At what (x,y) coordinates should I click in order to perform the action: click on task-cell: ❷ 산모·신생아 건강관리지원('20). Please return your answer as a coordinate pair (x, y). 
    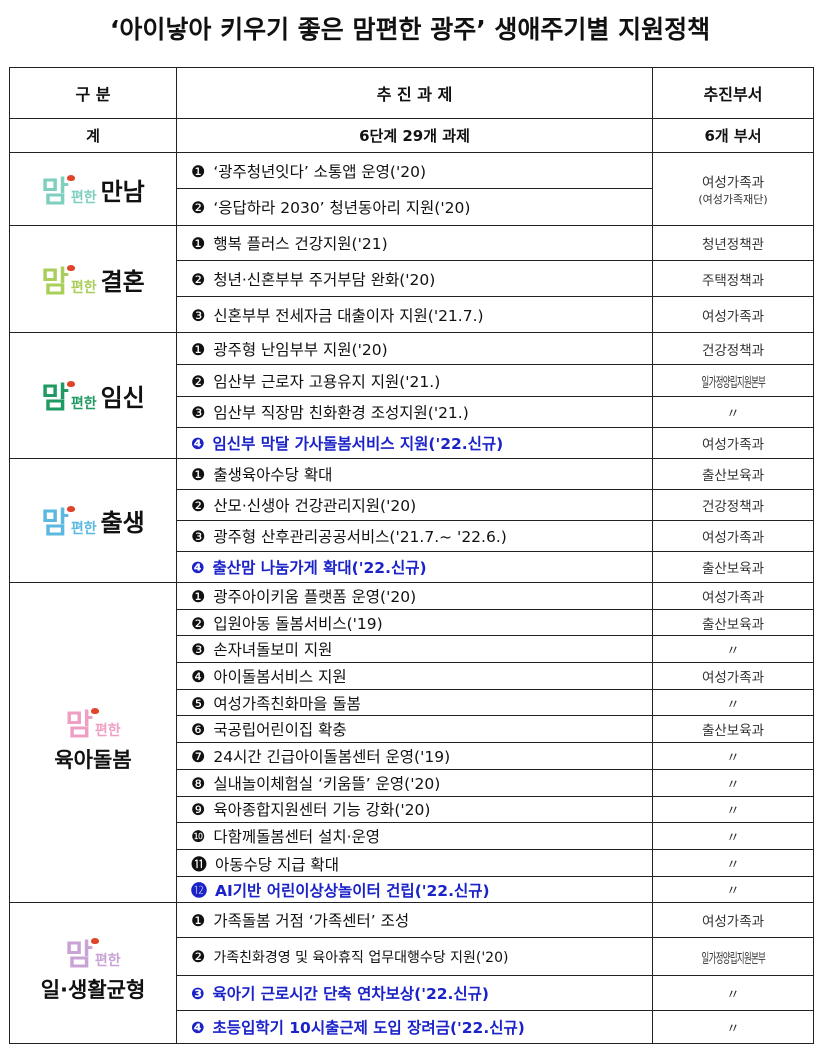
    Looking at the image, I should click on (414, 505).